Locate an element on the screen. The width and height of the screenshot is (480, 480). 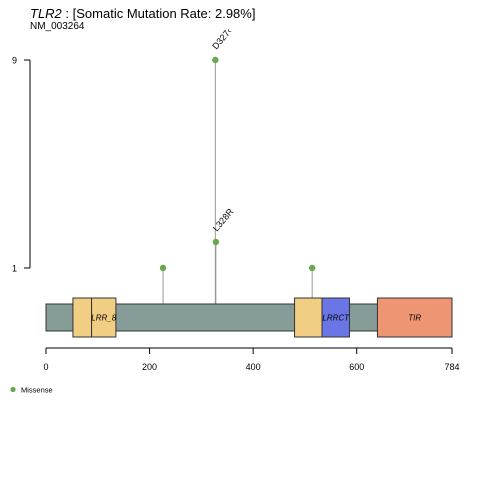
x-tick-label: 600 is located at coordinates (356, 367).